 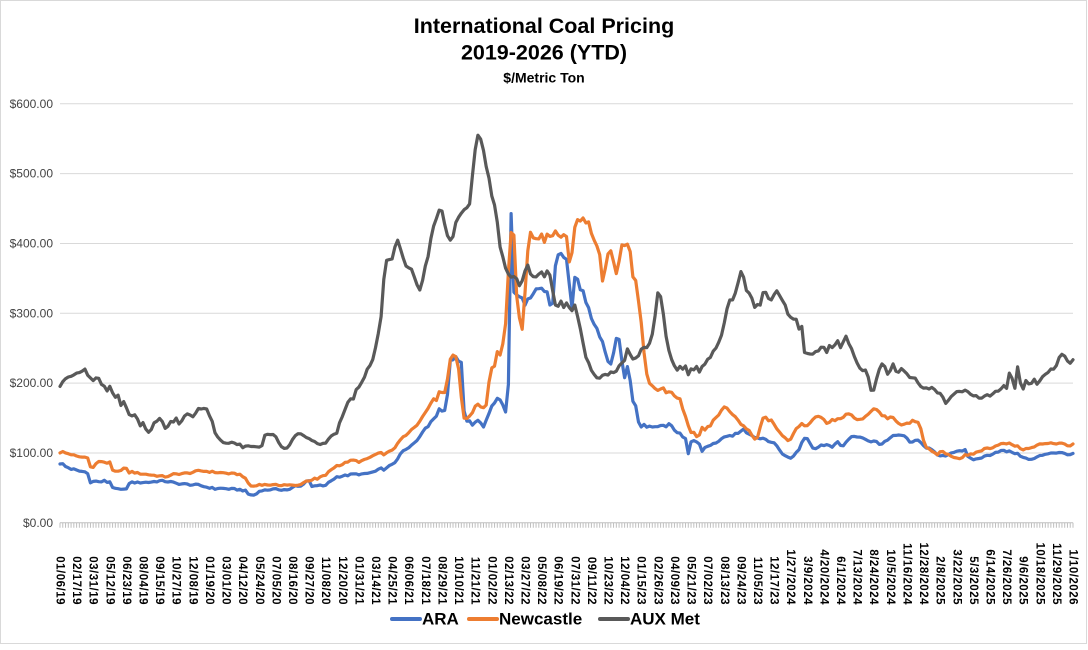 I want to click on svg-text: 8/24/2024, so click(x=873, y=577).